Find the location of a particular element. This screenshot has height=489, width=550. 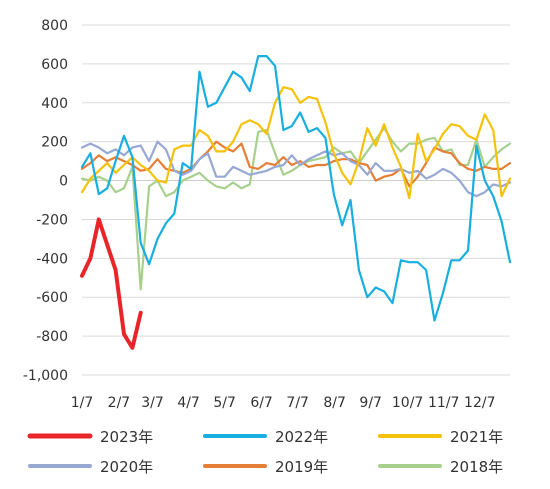

x-tick-label: 10/7 is located at coordinates (407, 403).